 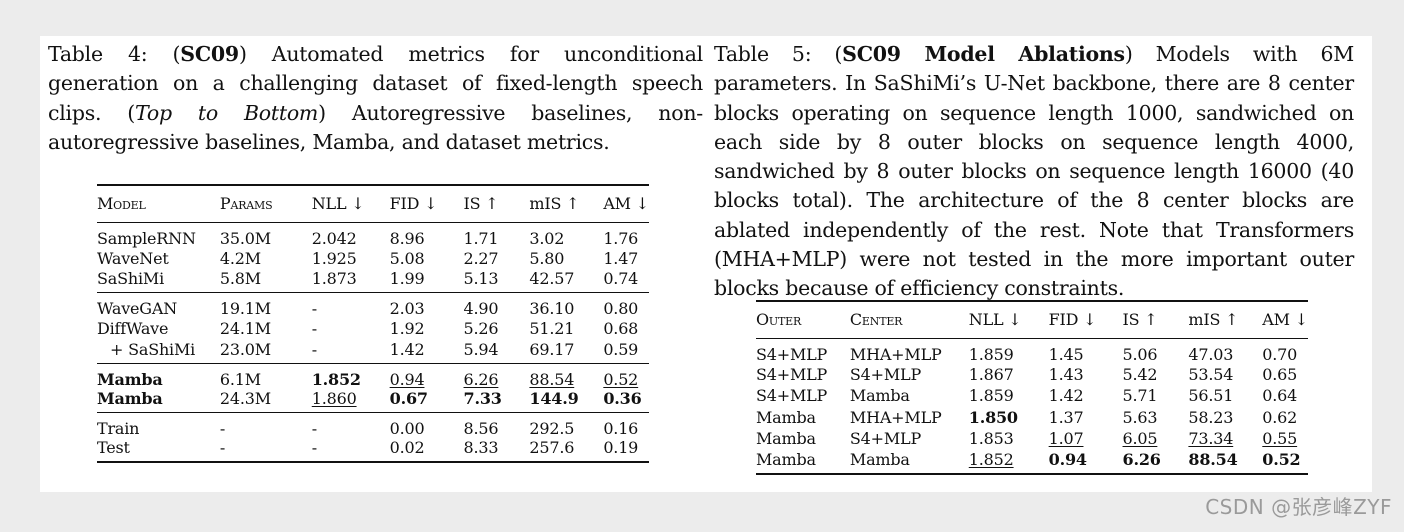 What do you see at coordinates (373, 425) in the screenshot?
I see `table-row: Train - - 0.00 8.56 292.5 0.16` at bounding box center [373, 425].